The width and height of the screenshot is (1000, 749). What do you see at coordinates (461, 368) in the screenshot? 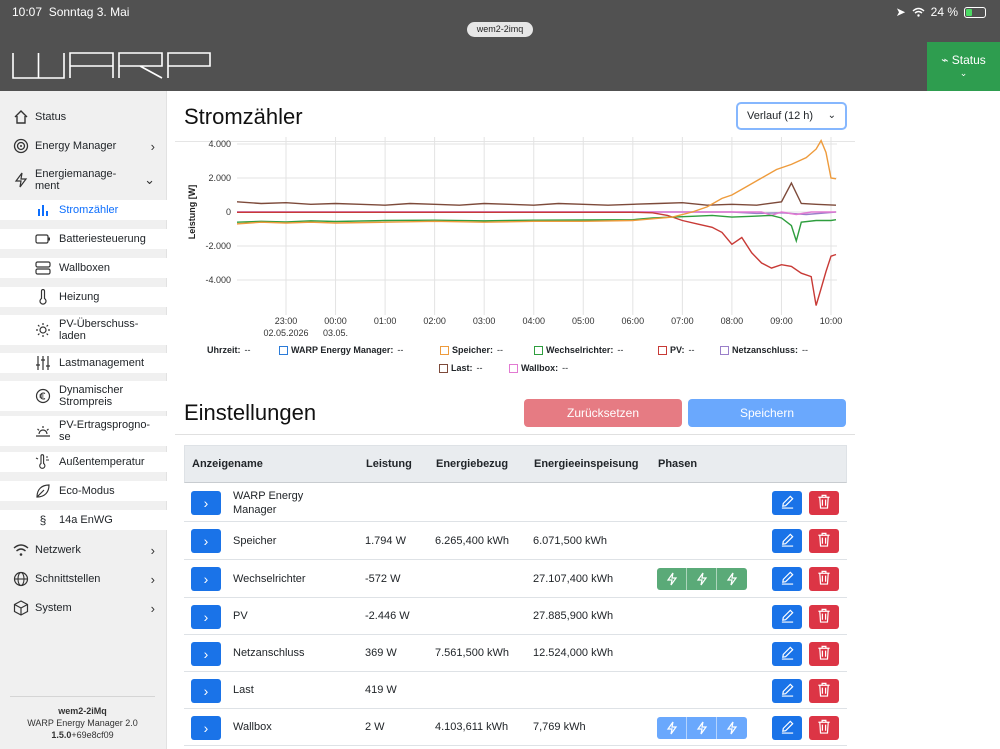
I see `legend-item: Last: --` at bounding box center [461, 368].